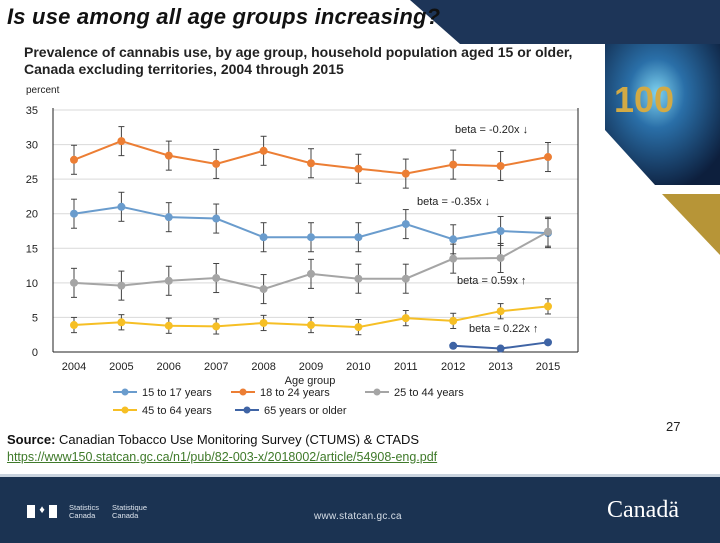  I want to click on legend-label: 18 to 24 years, so click(295, 393).